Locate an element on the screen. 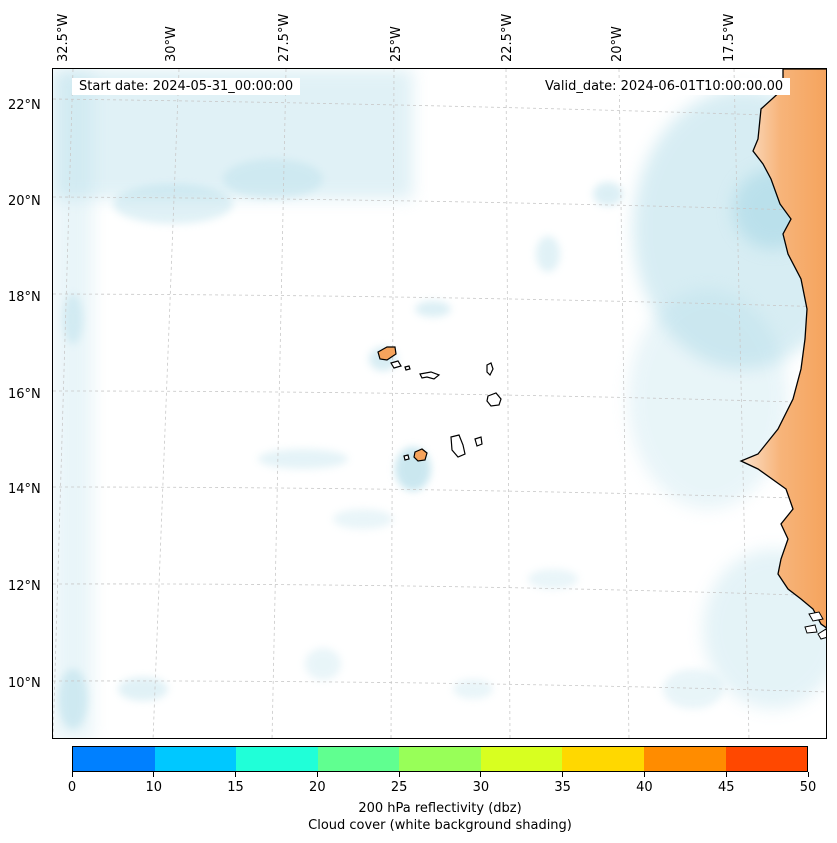  colorbar-tick-label: 45 is located at coordinates (726, 787).